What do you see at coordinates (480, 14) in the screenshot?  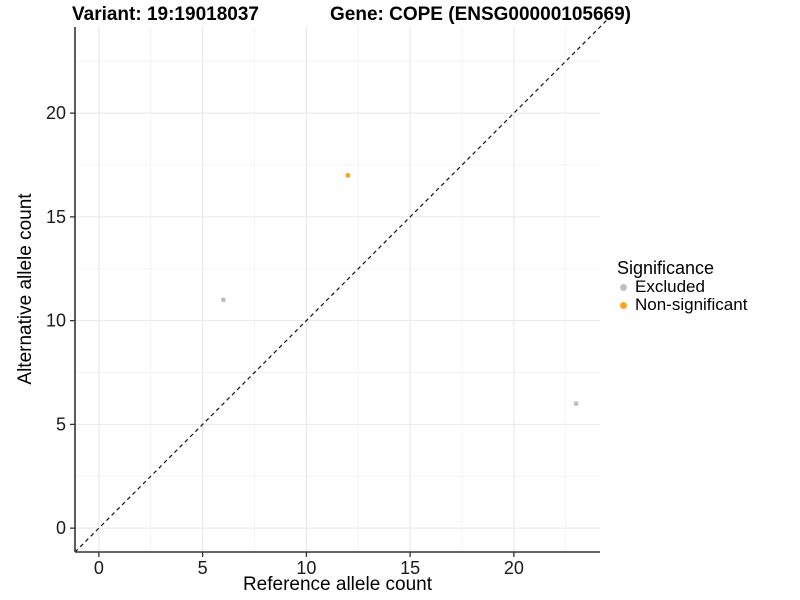 I see `gene-title: Gene: COPE (ENSG00000105669)` at bounding box center [480, 14].